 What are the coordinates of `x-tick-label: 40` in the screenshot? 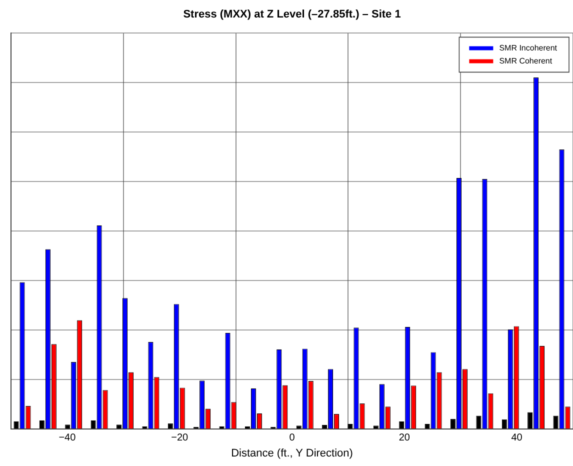 It's located at (517, 438).